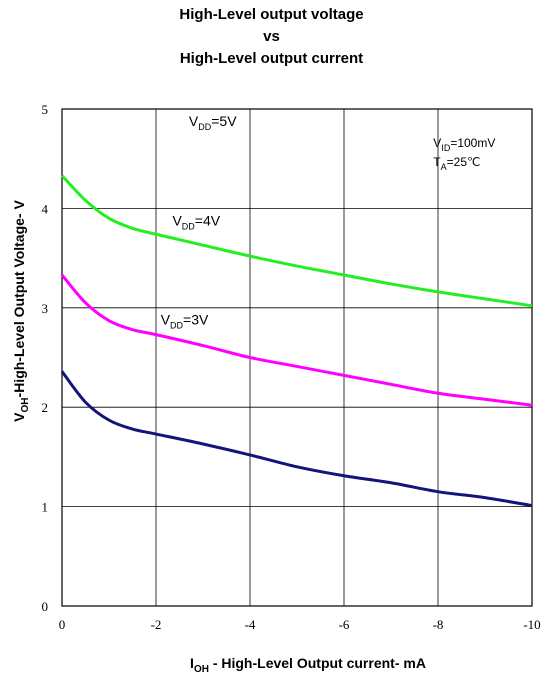 The image size is (543, 677). Describe the element at coordinates (271, 14) in the screenshot. I see `chart-title-line-1: High-Level output voltage` at that location.